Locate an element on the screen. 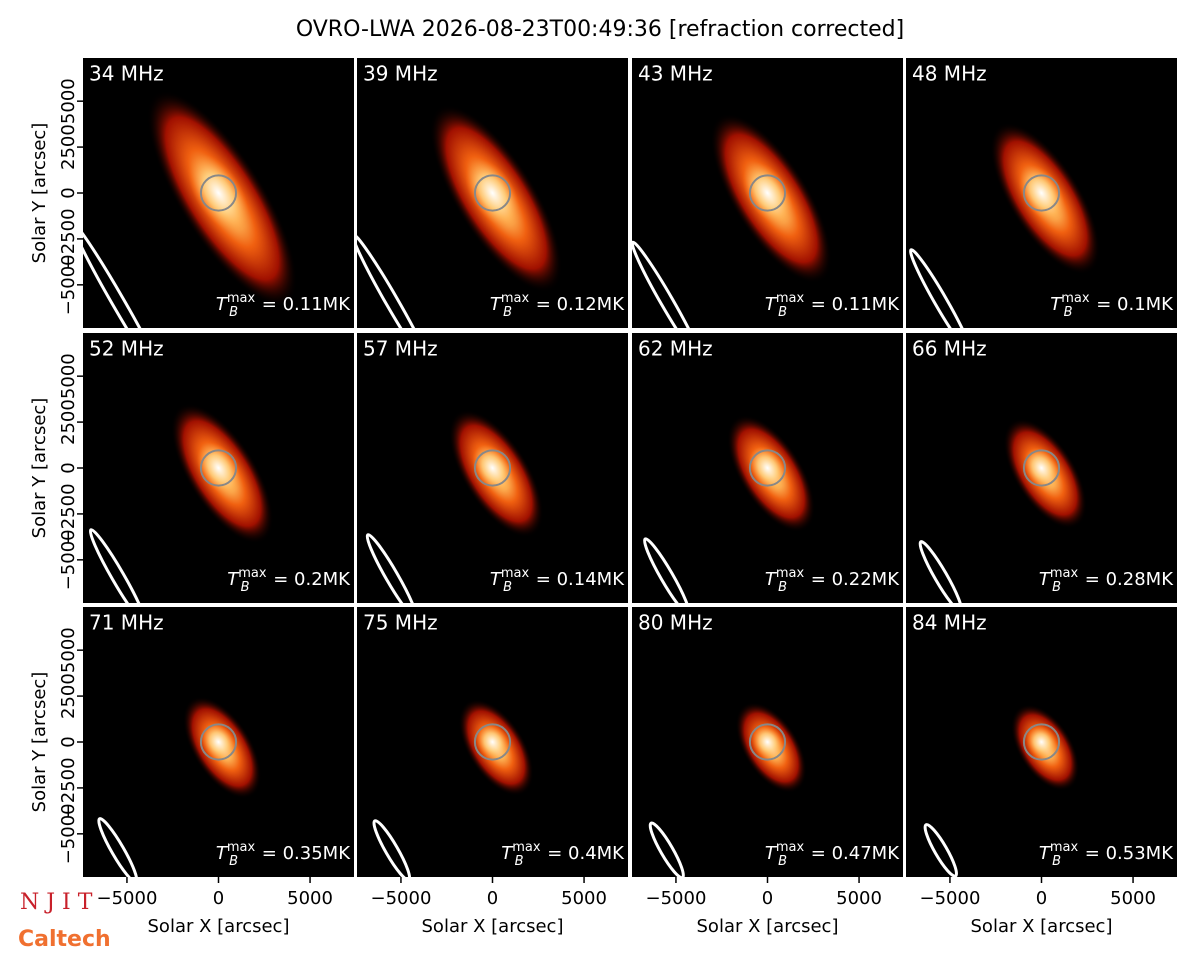  tb-value: = 0.4MK is located at coordinates (584, 853).